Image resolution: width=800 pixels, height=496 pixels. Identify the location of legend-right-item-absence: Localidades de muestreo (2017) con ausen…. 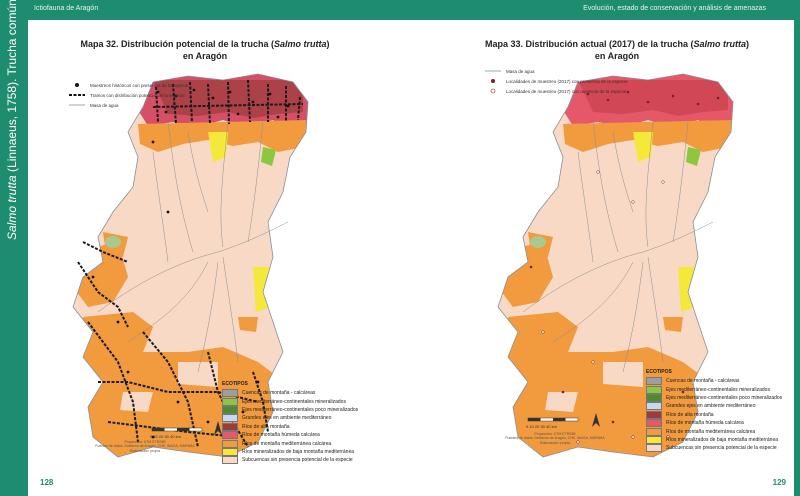
(556, 91).